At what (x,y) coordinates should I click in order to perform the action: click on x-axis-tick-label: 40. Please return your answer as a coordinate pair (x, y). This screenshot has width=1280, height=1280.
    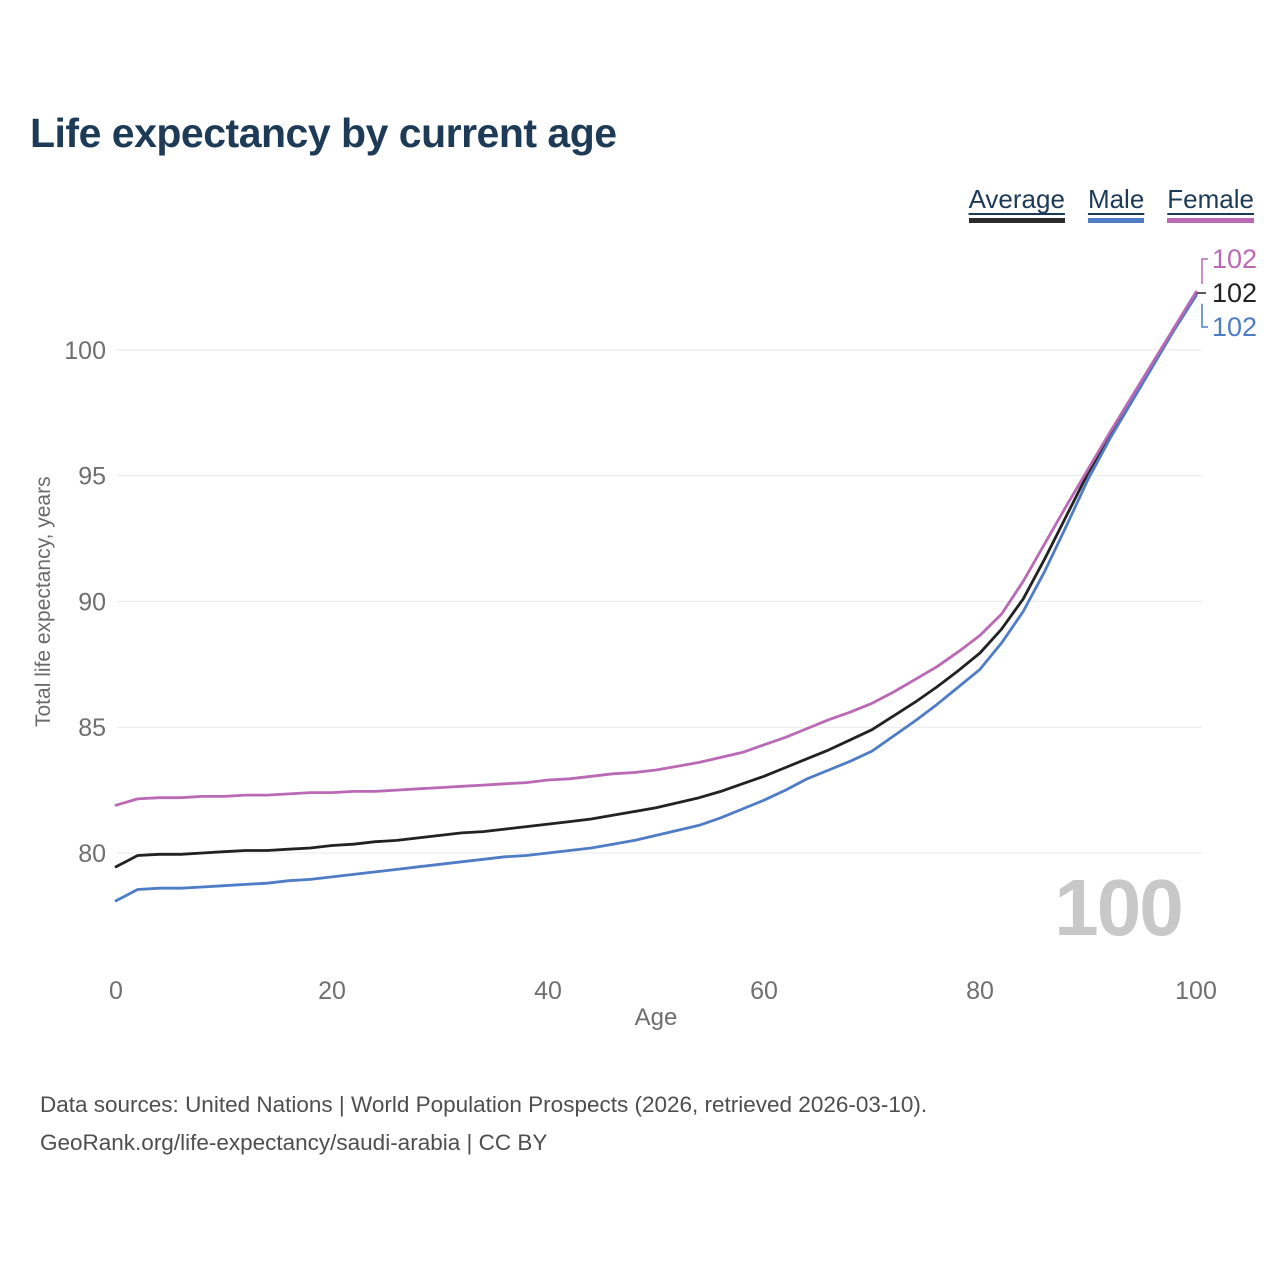
    Looking at the image, I should click on (548, 991).